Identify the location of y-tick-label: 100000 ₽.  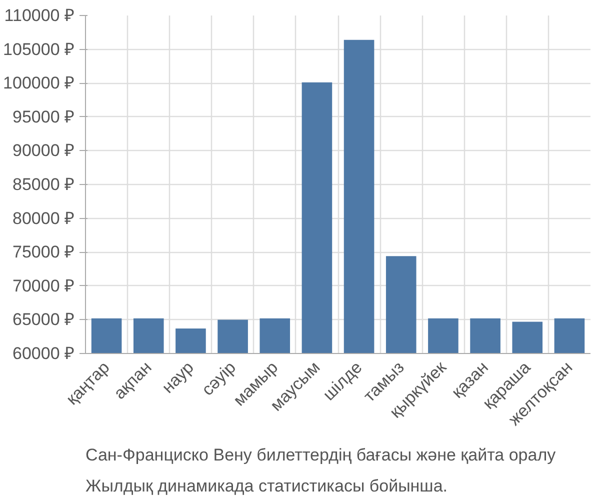
(38, 83).